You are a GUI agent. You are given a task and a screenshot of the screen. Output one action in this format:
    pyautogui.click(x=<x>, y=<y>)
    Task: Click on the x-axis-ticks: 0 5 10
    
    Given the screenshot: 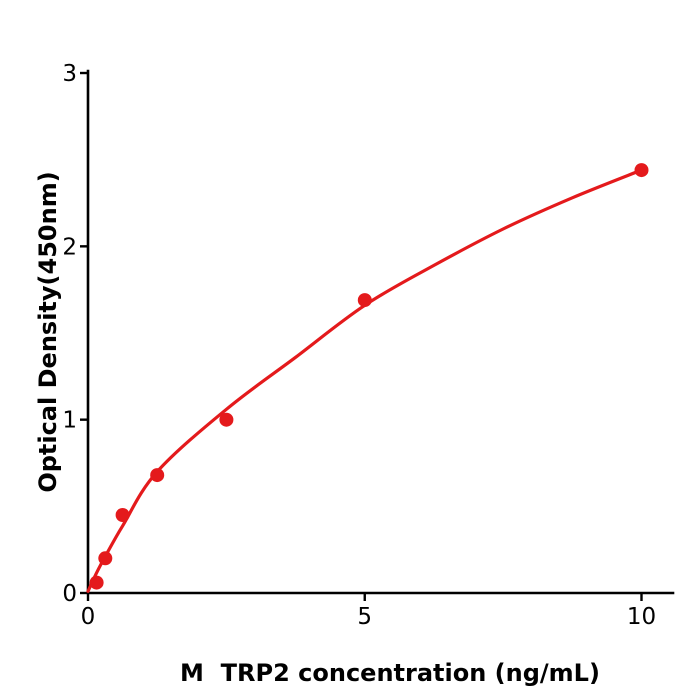 What is the action you would take?
    pyautogui.click(x=368, y=611)
    